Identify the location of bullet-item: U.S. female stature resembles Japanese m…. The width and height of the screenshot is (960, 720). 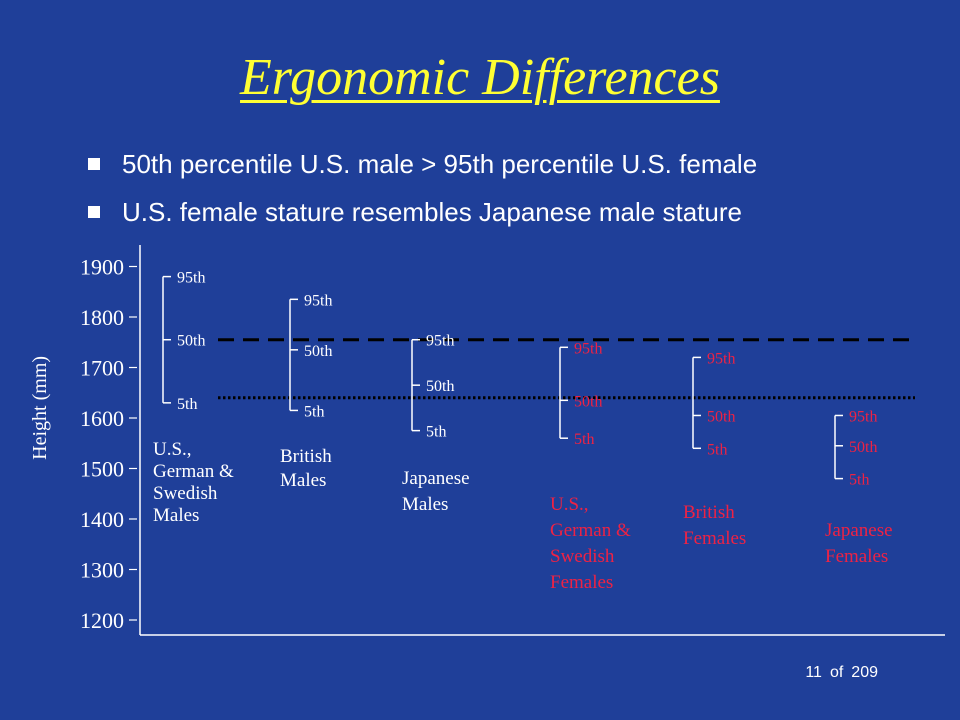
(422, 212).